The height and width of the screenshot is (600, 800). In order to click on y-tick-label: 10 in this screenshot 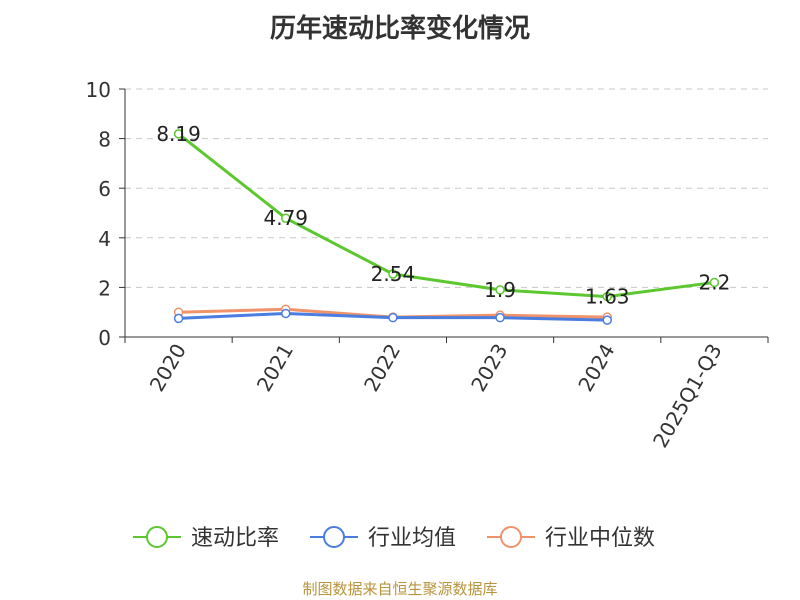, I will do `click(98, 90)`.